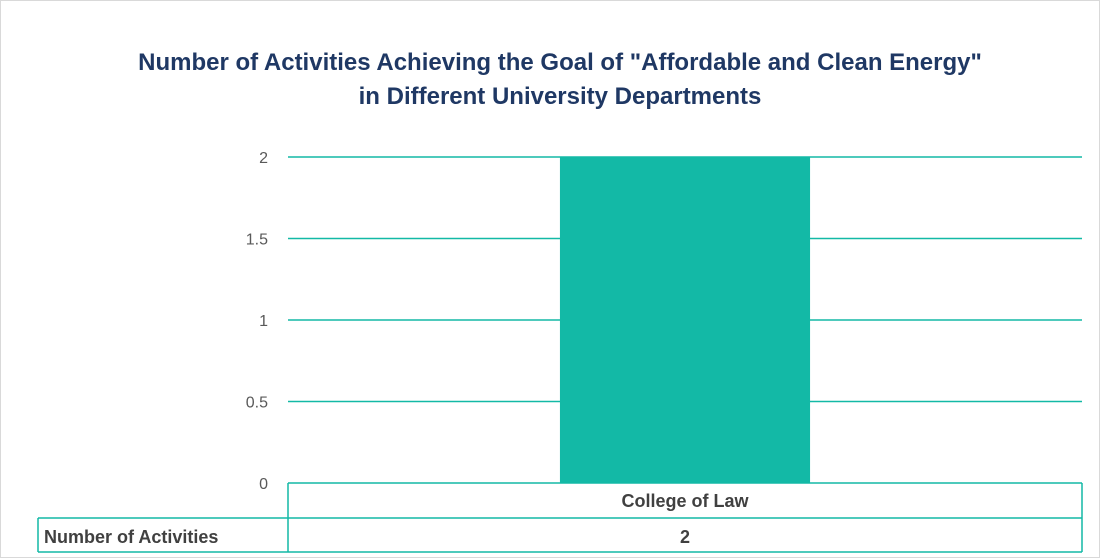 This screenshot has height=558, width=1100. I want to click on y-tick-label: 1, so click(263, 321).